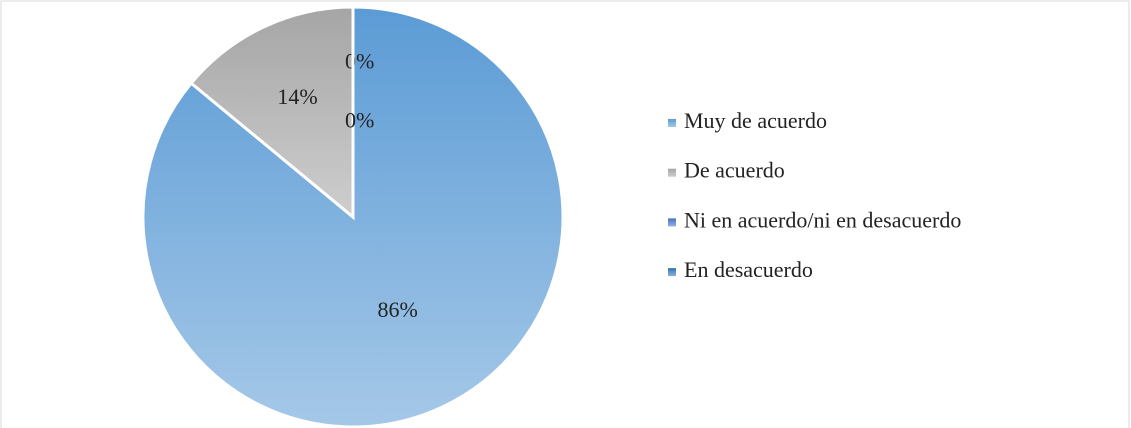 This screenshot has height=428, width=1131. What do you see at coordinates (272, 113) in the screenshot?
I see `pie-slice` at bounding box center [272, 113].